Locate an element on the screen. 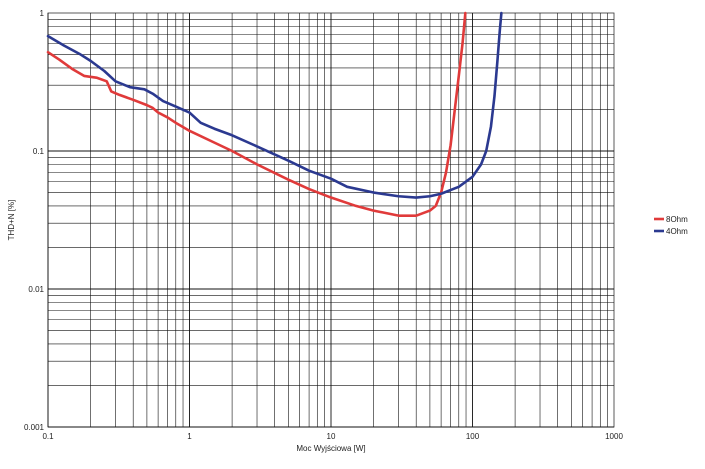 Image resolution: width=705 pixels, height=469 pixels. y-axis-title: THD+N [%] is located at coordinates (11, 220).